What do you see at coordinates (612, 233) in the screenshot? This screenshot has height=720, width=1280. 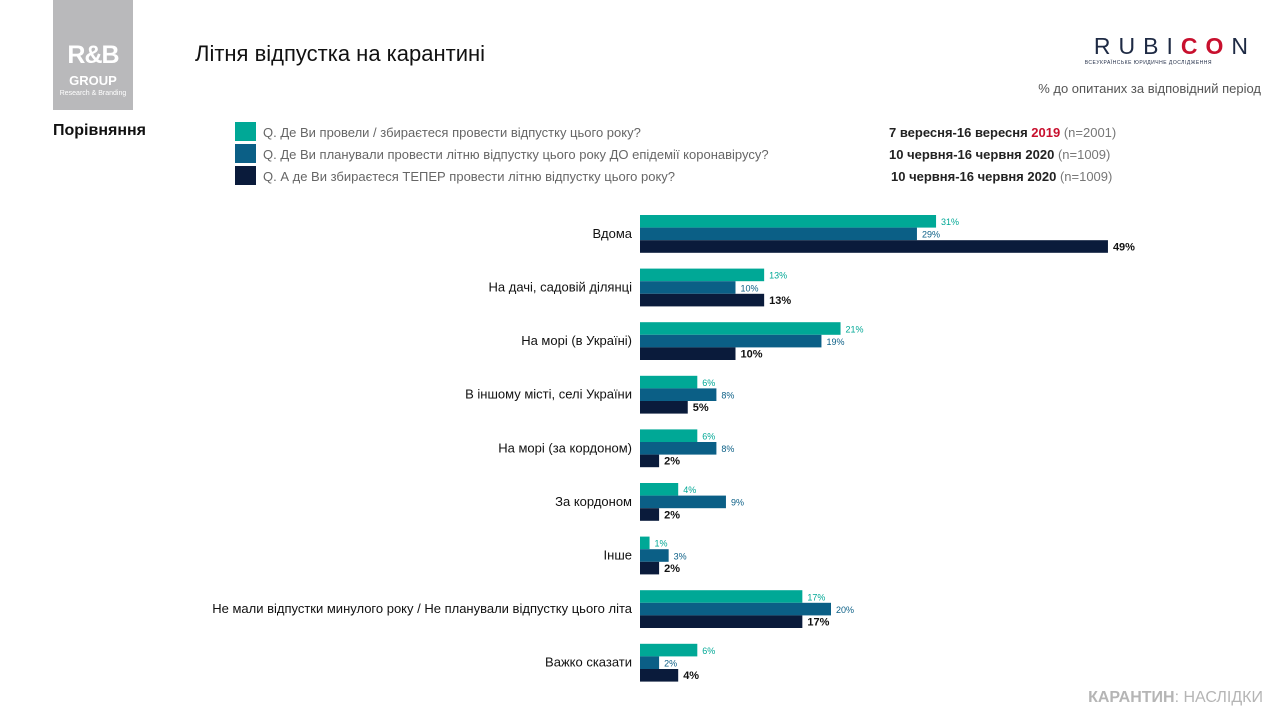 I see `category-label: Вдома` at bounding box center [612, 233].